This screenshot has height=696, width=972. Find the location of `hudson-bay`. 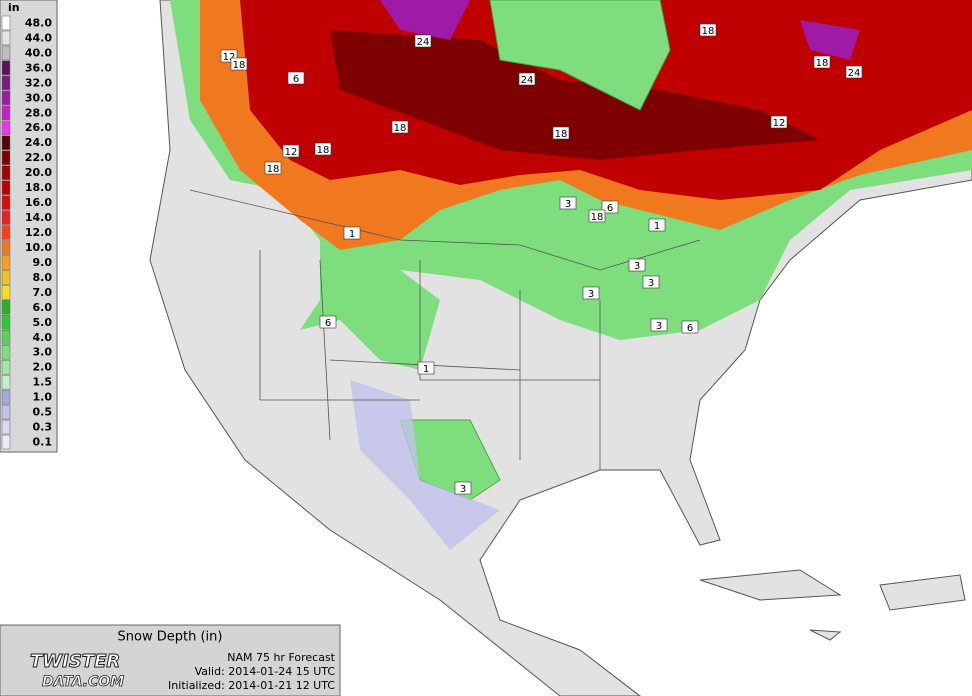

hudson-bay is located at coordinates (580, 55).